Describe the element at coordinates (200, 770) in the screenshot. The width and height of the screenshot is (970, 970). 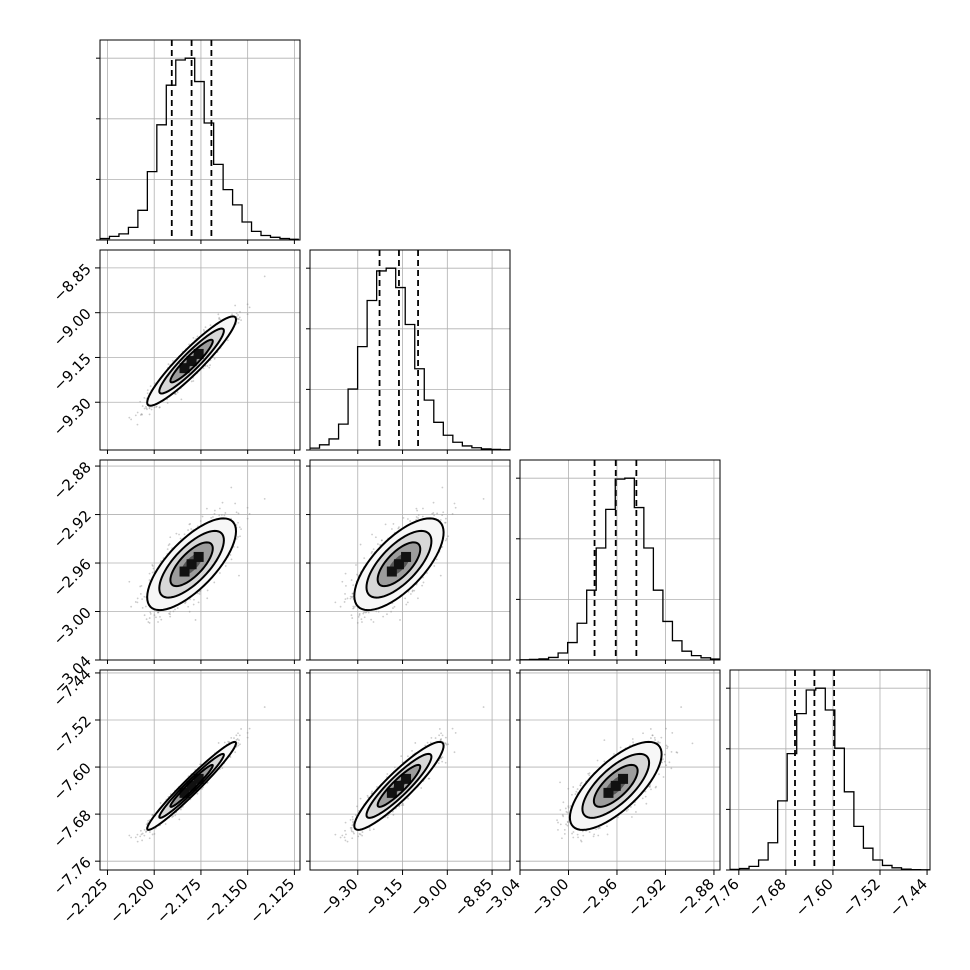
I see `panel-content` at that location.